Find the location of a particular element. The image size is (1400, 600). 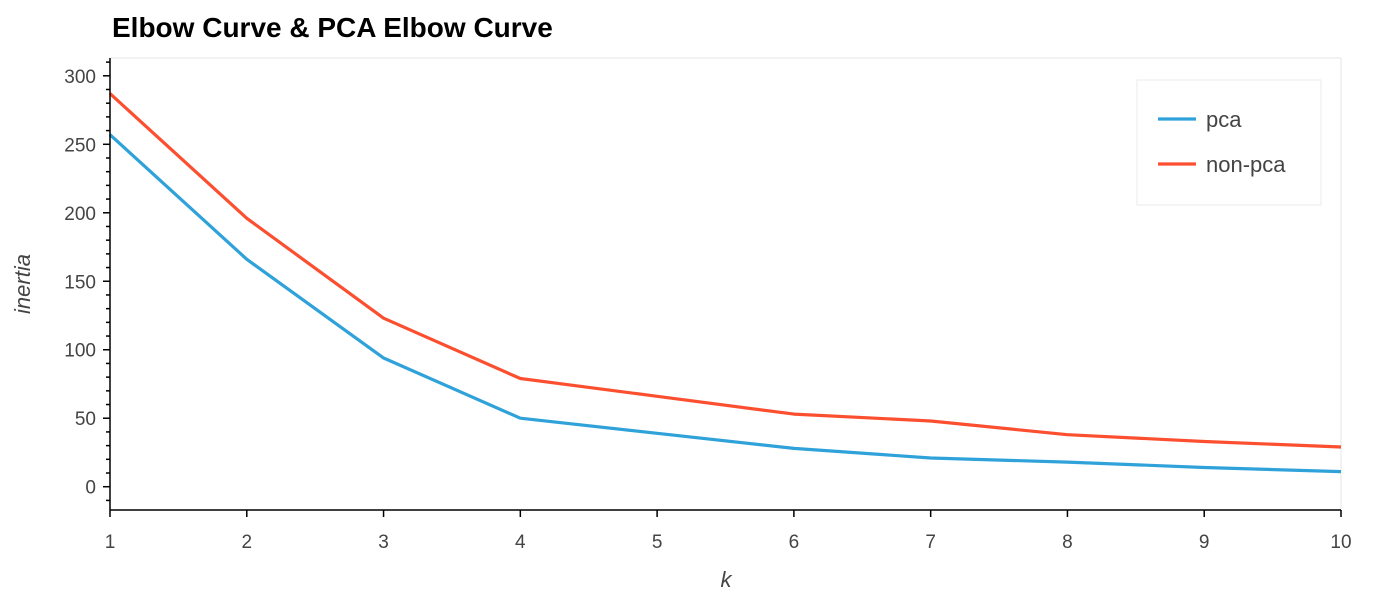

legend-label-non-pca: non-pca is located at coordinates (1246, 164).